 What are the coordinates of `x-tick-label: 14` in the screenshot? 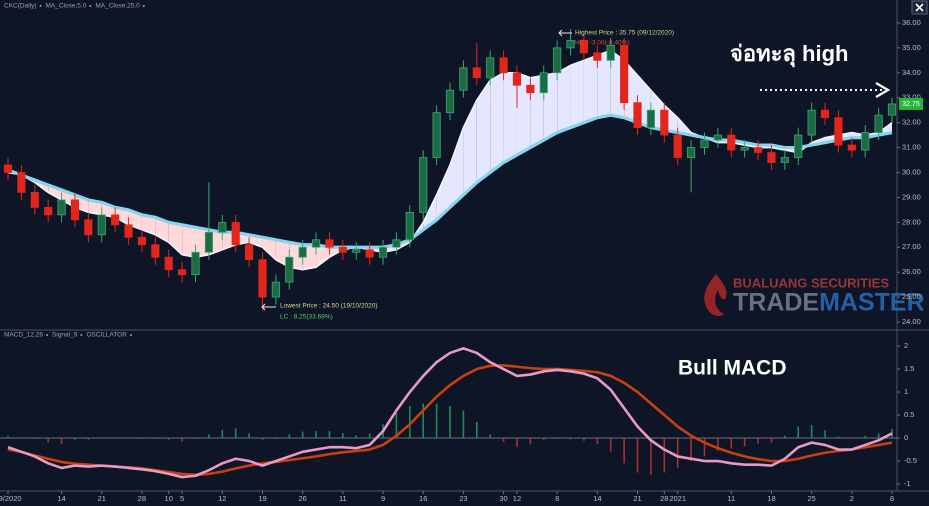 It's located at (61, 498).